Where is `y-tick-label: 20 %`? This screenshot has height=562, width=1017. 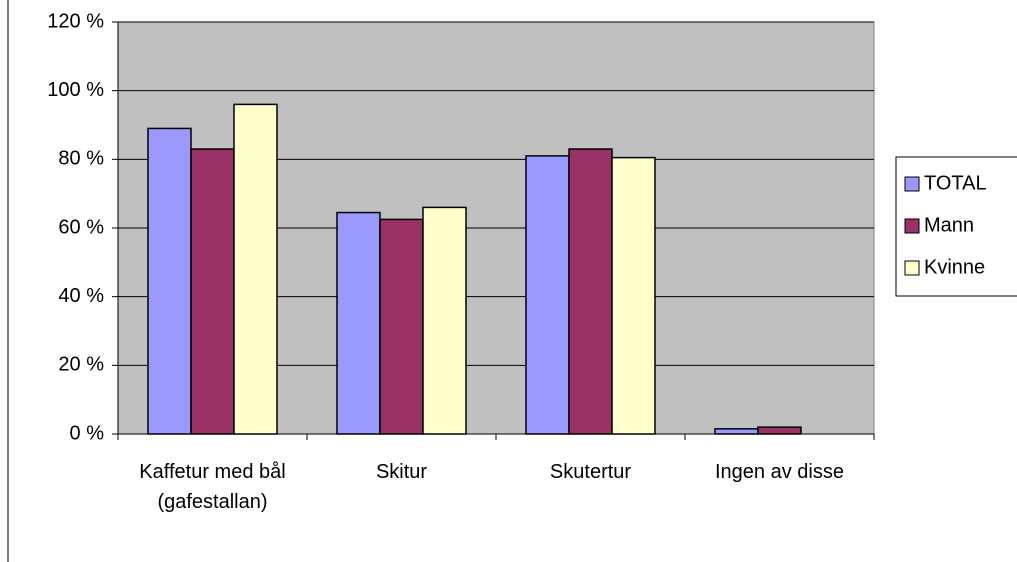
y-tick-label: 20 % is located at coordinates (81, 365).